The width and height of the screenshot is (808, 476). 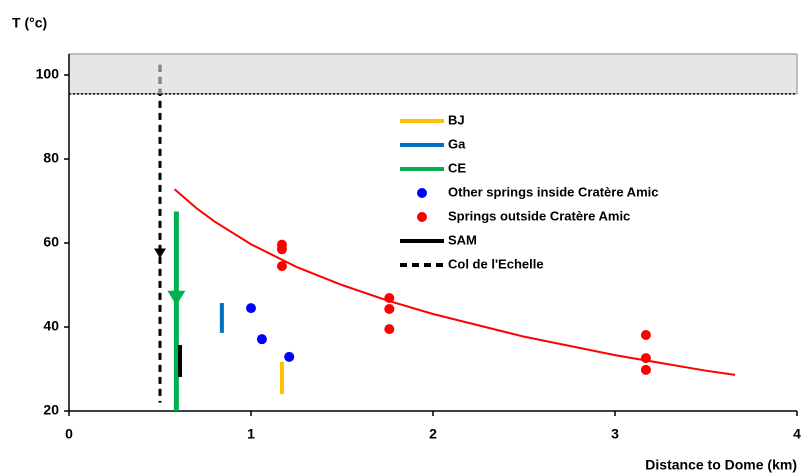 I want to click on y-tick-label: 100, so click(x=48, y=74).